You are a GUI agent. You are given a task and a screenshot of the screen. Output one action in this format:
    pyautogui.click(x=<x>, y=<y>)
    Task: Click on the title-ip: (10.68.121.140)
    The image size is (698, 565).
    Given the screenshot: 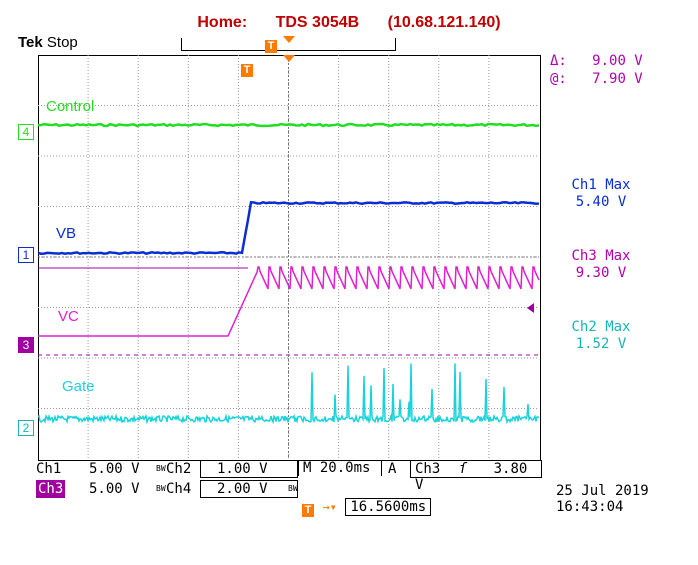 What is the action you would take?
    pyautogui.click(x=444, y=22)
    